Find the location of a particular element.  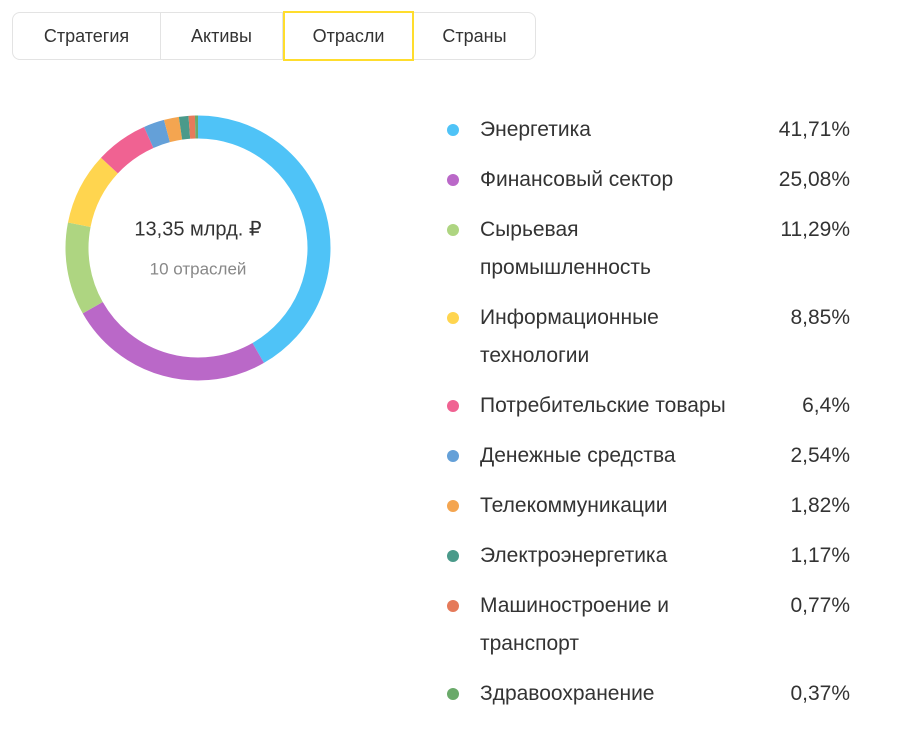

legend-row: Потребительские товары 6,4% is located at coordinates (647, 406).